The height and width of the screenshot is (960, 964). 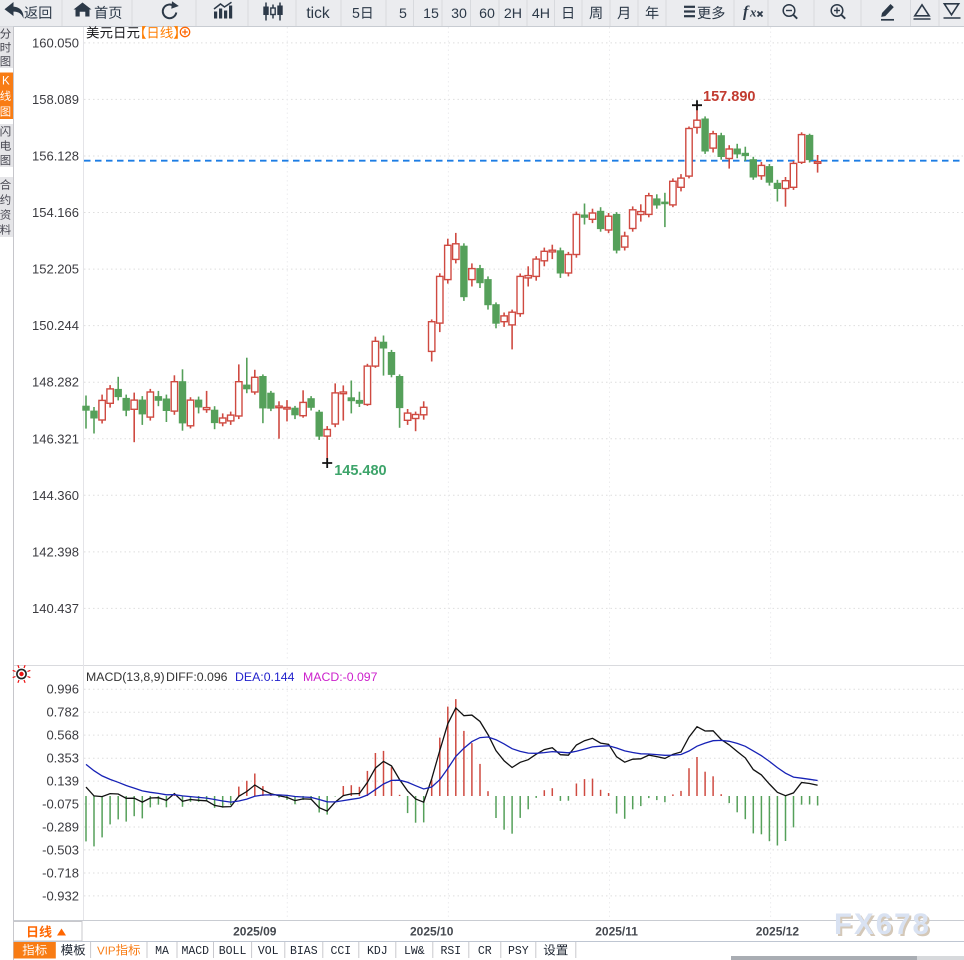 I want to click on svg-text: -0.932, so click(x=60, y=895).